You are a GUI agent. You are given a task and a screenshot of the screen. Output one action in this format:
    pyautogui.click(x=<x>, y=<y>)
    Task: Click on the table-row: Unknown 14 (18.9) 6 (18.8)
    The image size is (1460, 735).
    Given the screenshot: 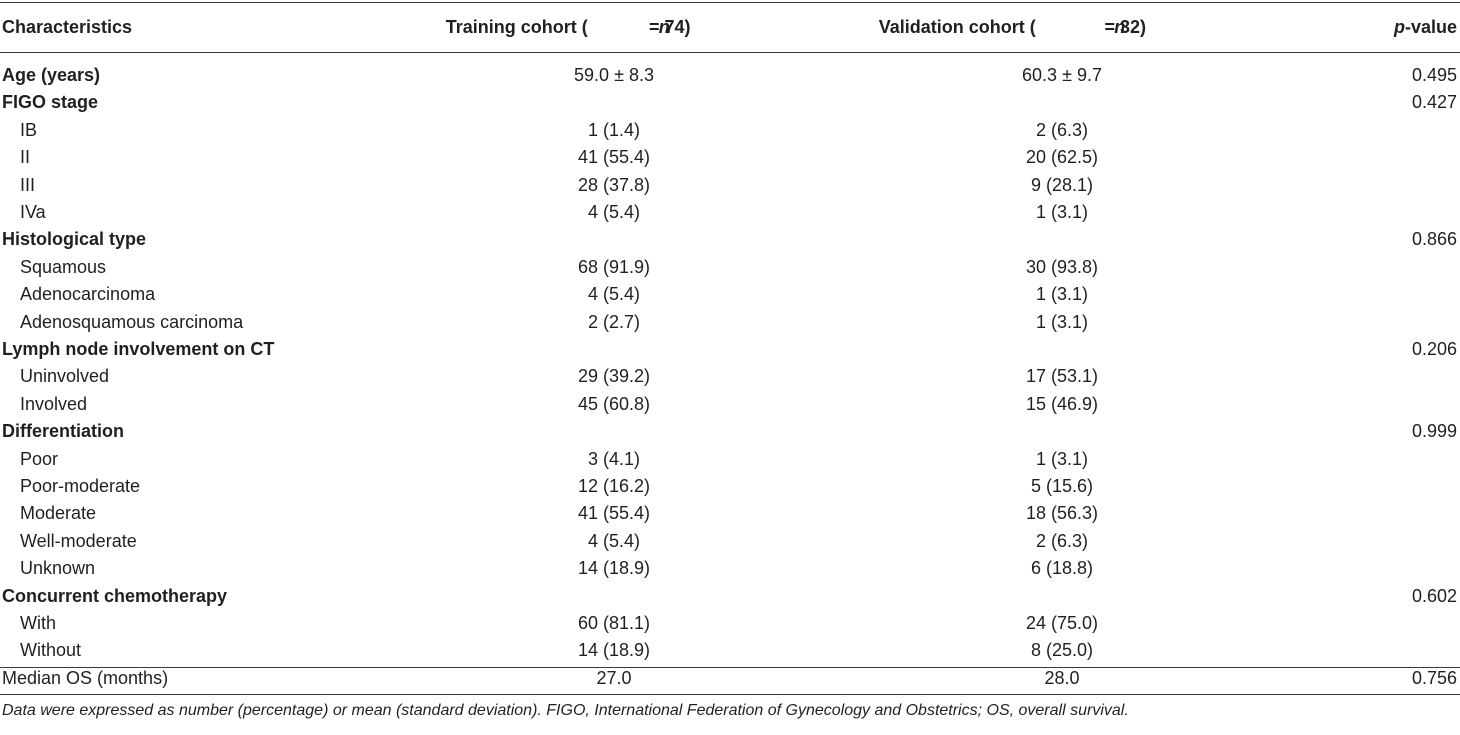 What is the action you would take?
    pyautogui.click(x=730, y=568)
    